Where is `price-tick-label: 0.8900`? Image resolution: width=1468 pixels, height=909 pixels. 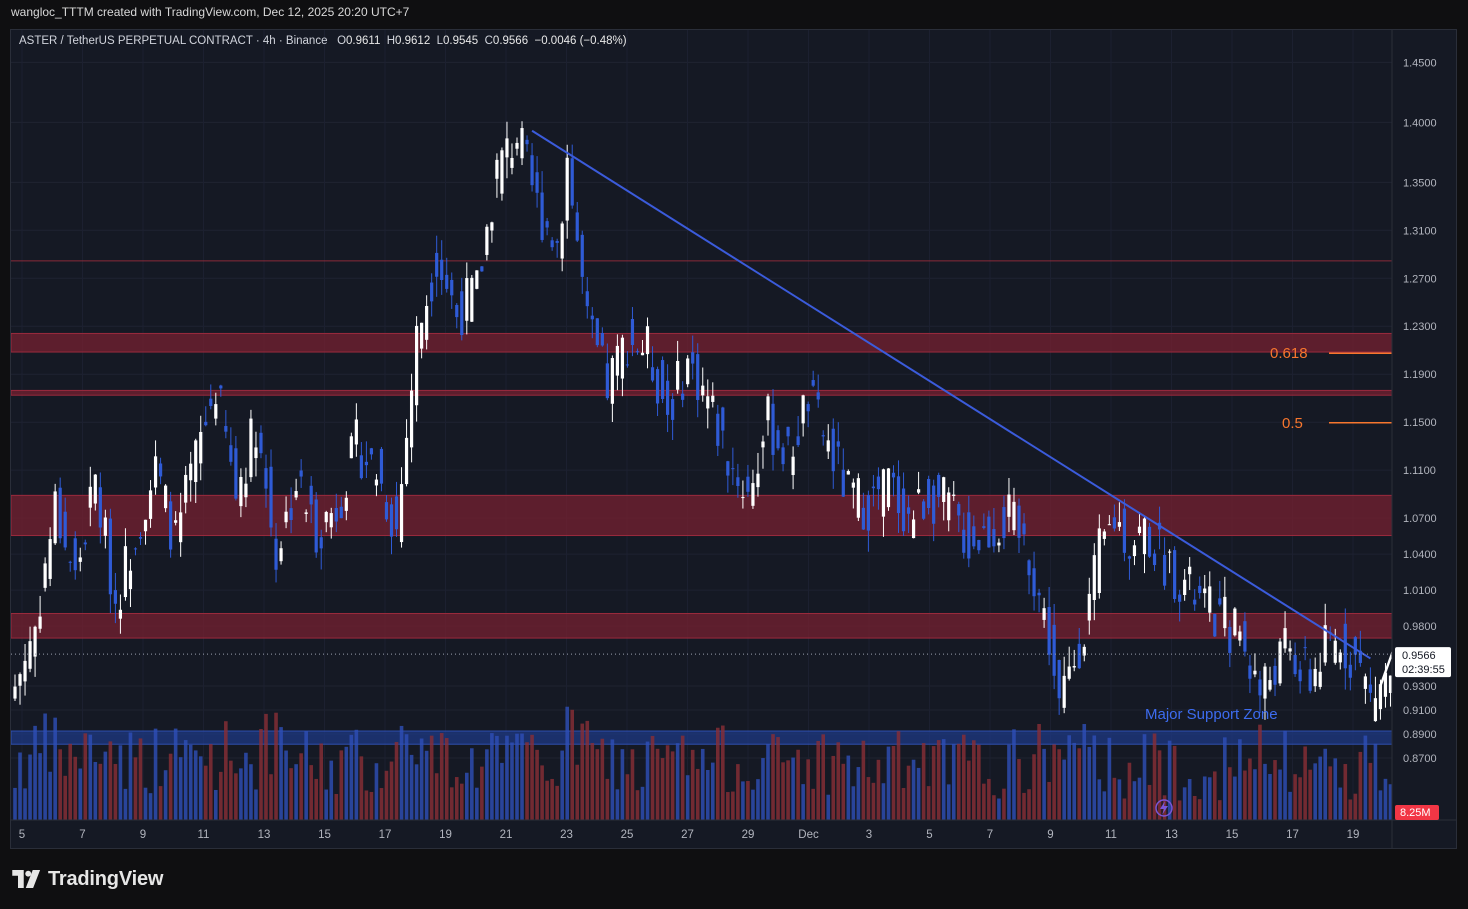 price-tick-label: 0.8900 is located at coordinates (1420, 735).